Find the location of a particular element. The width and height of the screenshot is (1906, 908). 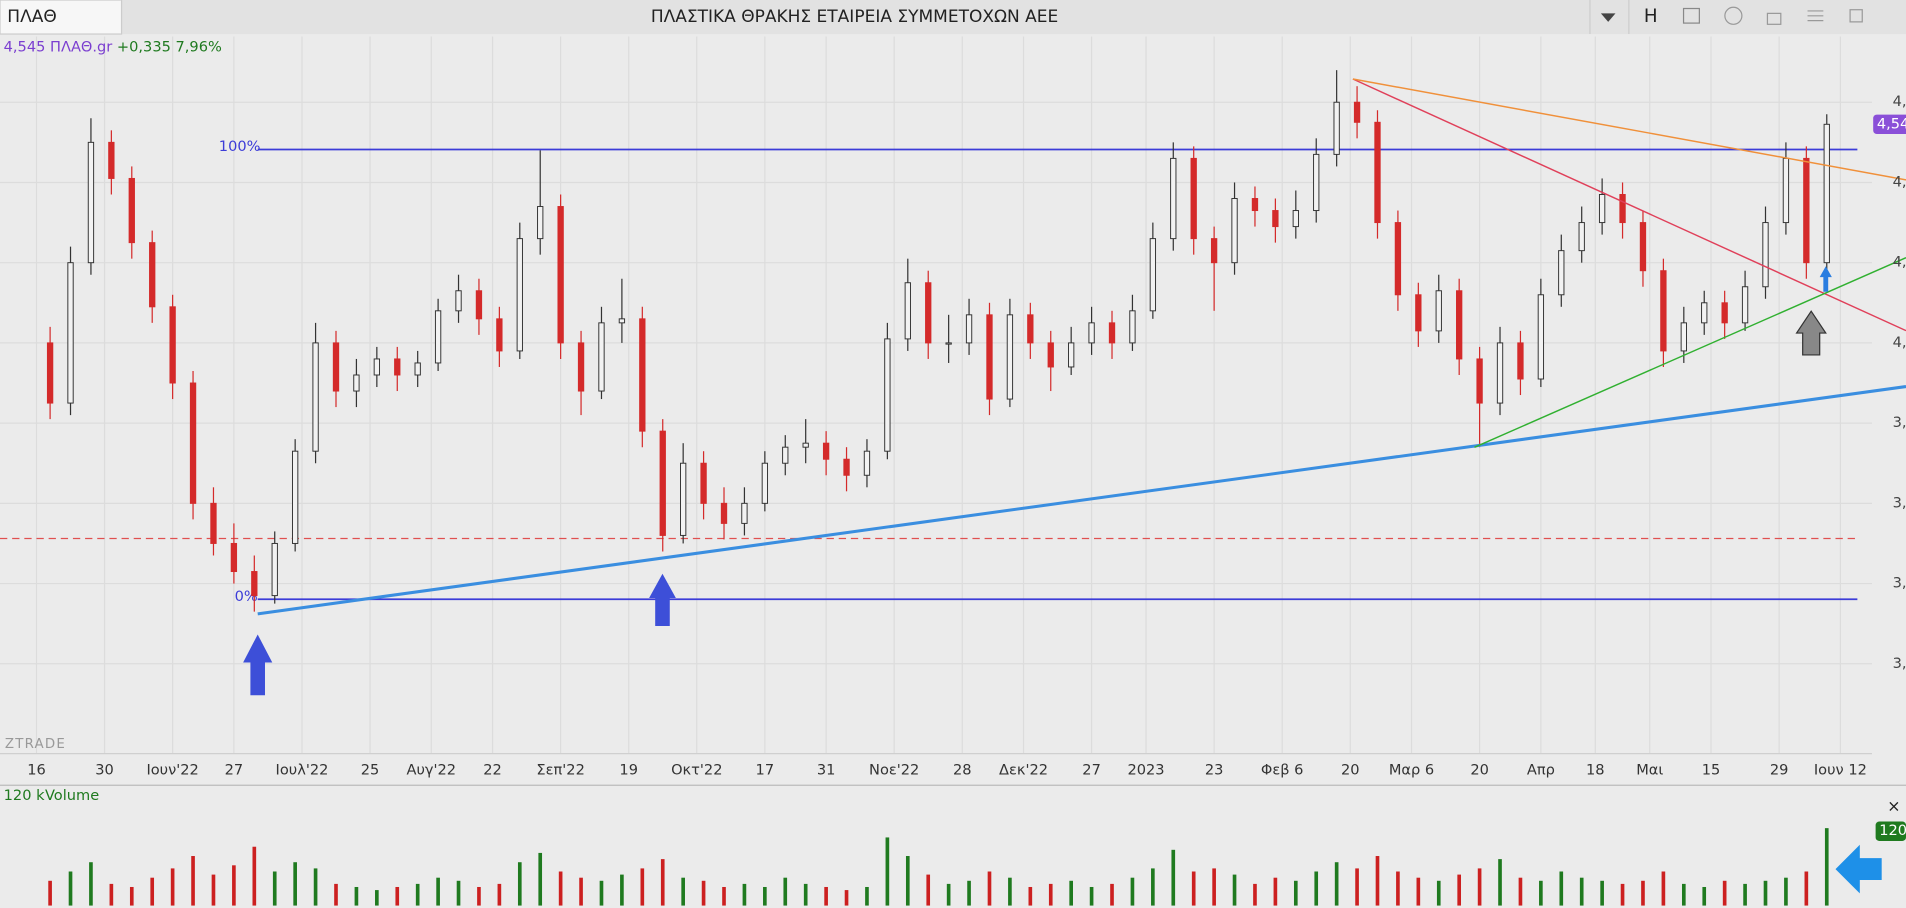

arrow-up-grey is located at coordinates (1811, 333).